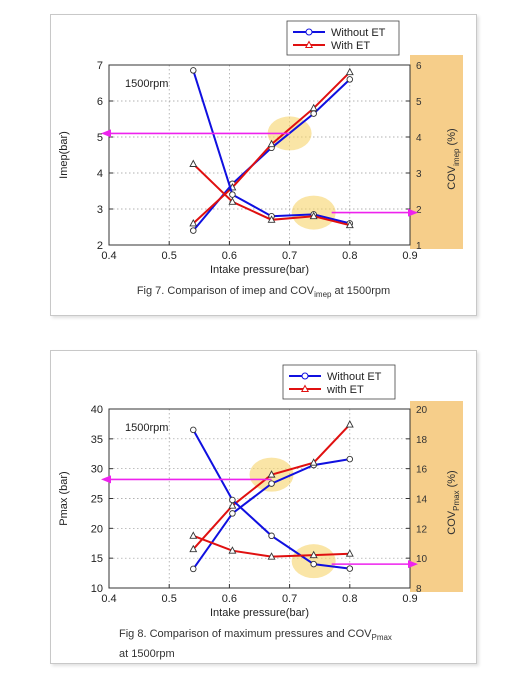 This screenshot has width=525, height=686. I want to click on fig7-y2-axis-label-unit: (%), so click(452, 138).